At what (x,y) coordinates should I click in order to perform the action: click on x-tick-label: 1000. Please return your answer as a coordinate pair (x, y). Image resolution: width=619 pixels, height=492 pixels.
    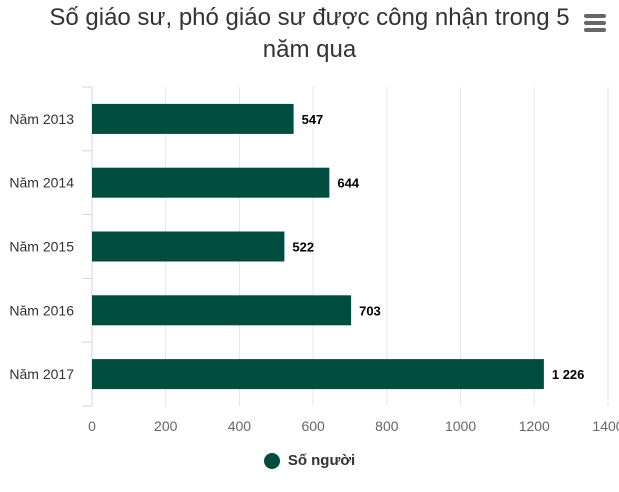
    Looking at the image, I should click on (460, 426).